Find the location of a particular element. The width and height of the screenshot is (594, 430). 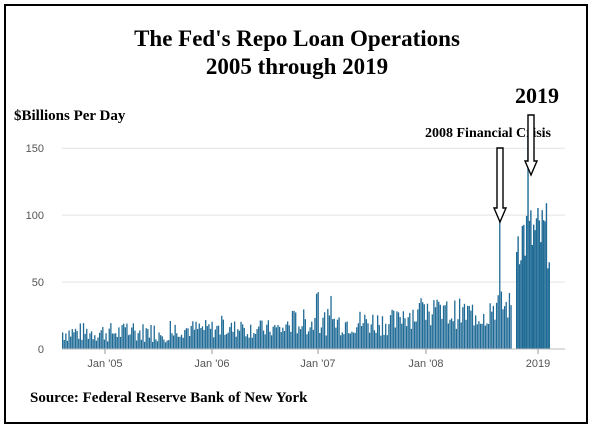

x-tick-labels: Jan '05 Jan '06 Jan '07 Jan '08 2019 is located at coordinates (318, 359).